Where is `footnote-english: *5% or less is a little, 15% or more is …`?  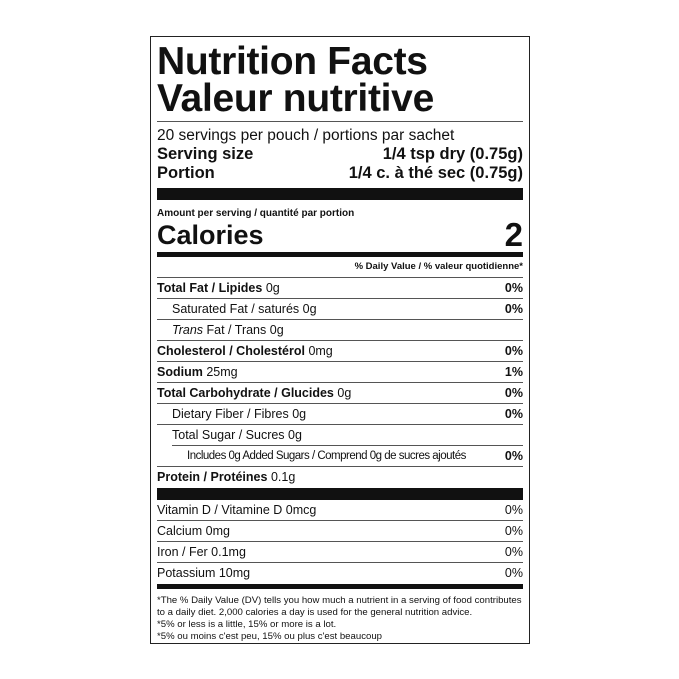 footnote-english: *5% or less is a little, 15% or more is … is located at coordinates (247, 624).